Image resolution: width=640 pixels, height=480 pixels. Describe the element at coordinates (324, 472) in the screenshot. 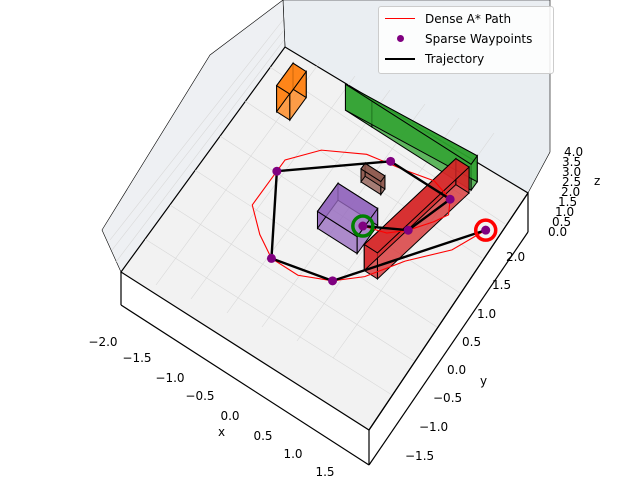

I see `x-tick-label: 1.5` at that location.